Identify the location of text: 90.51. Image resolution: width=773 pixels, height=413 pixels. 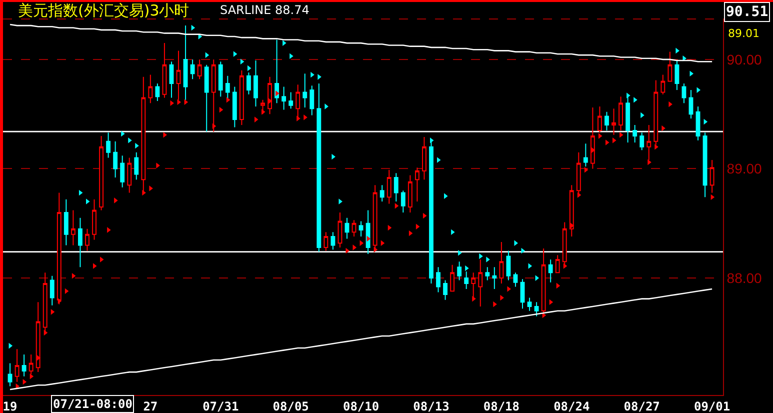
(747, 12).